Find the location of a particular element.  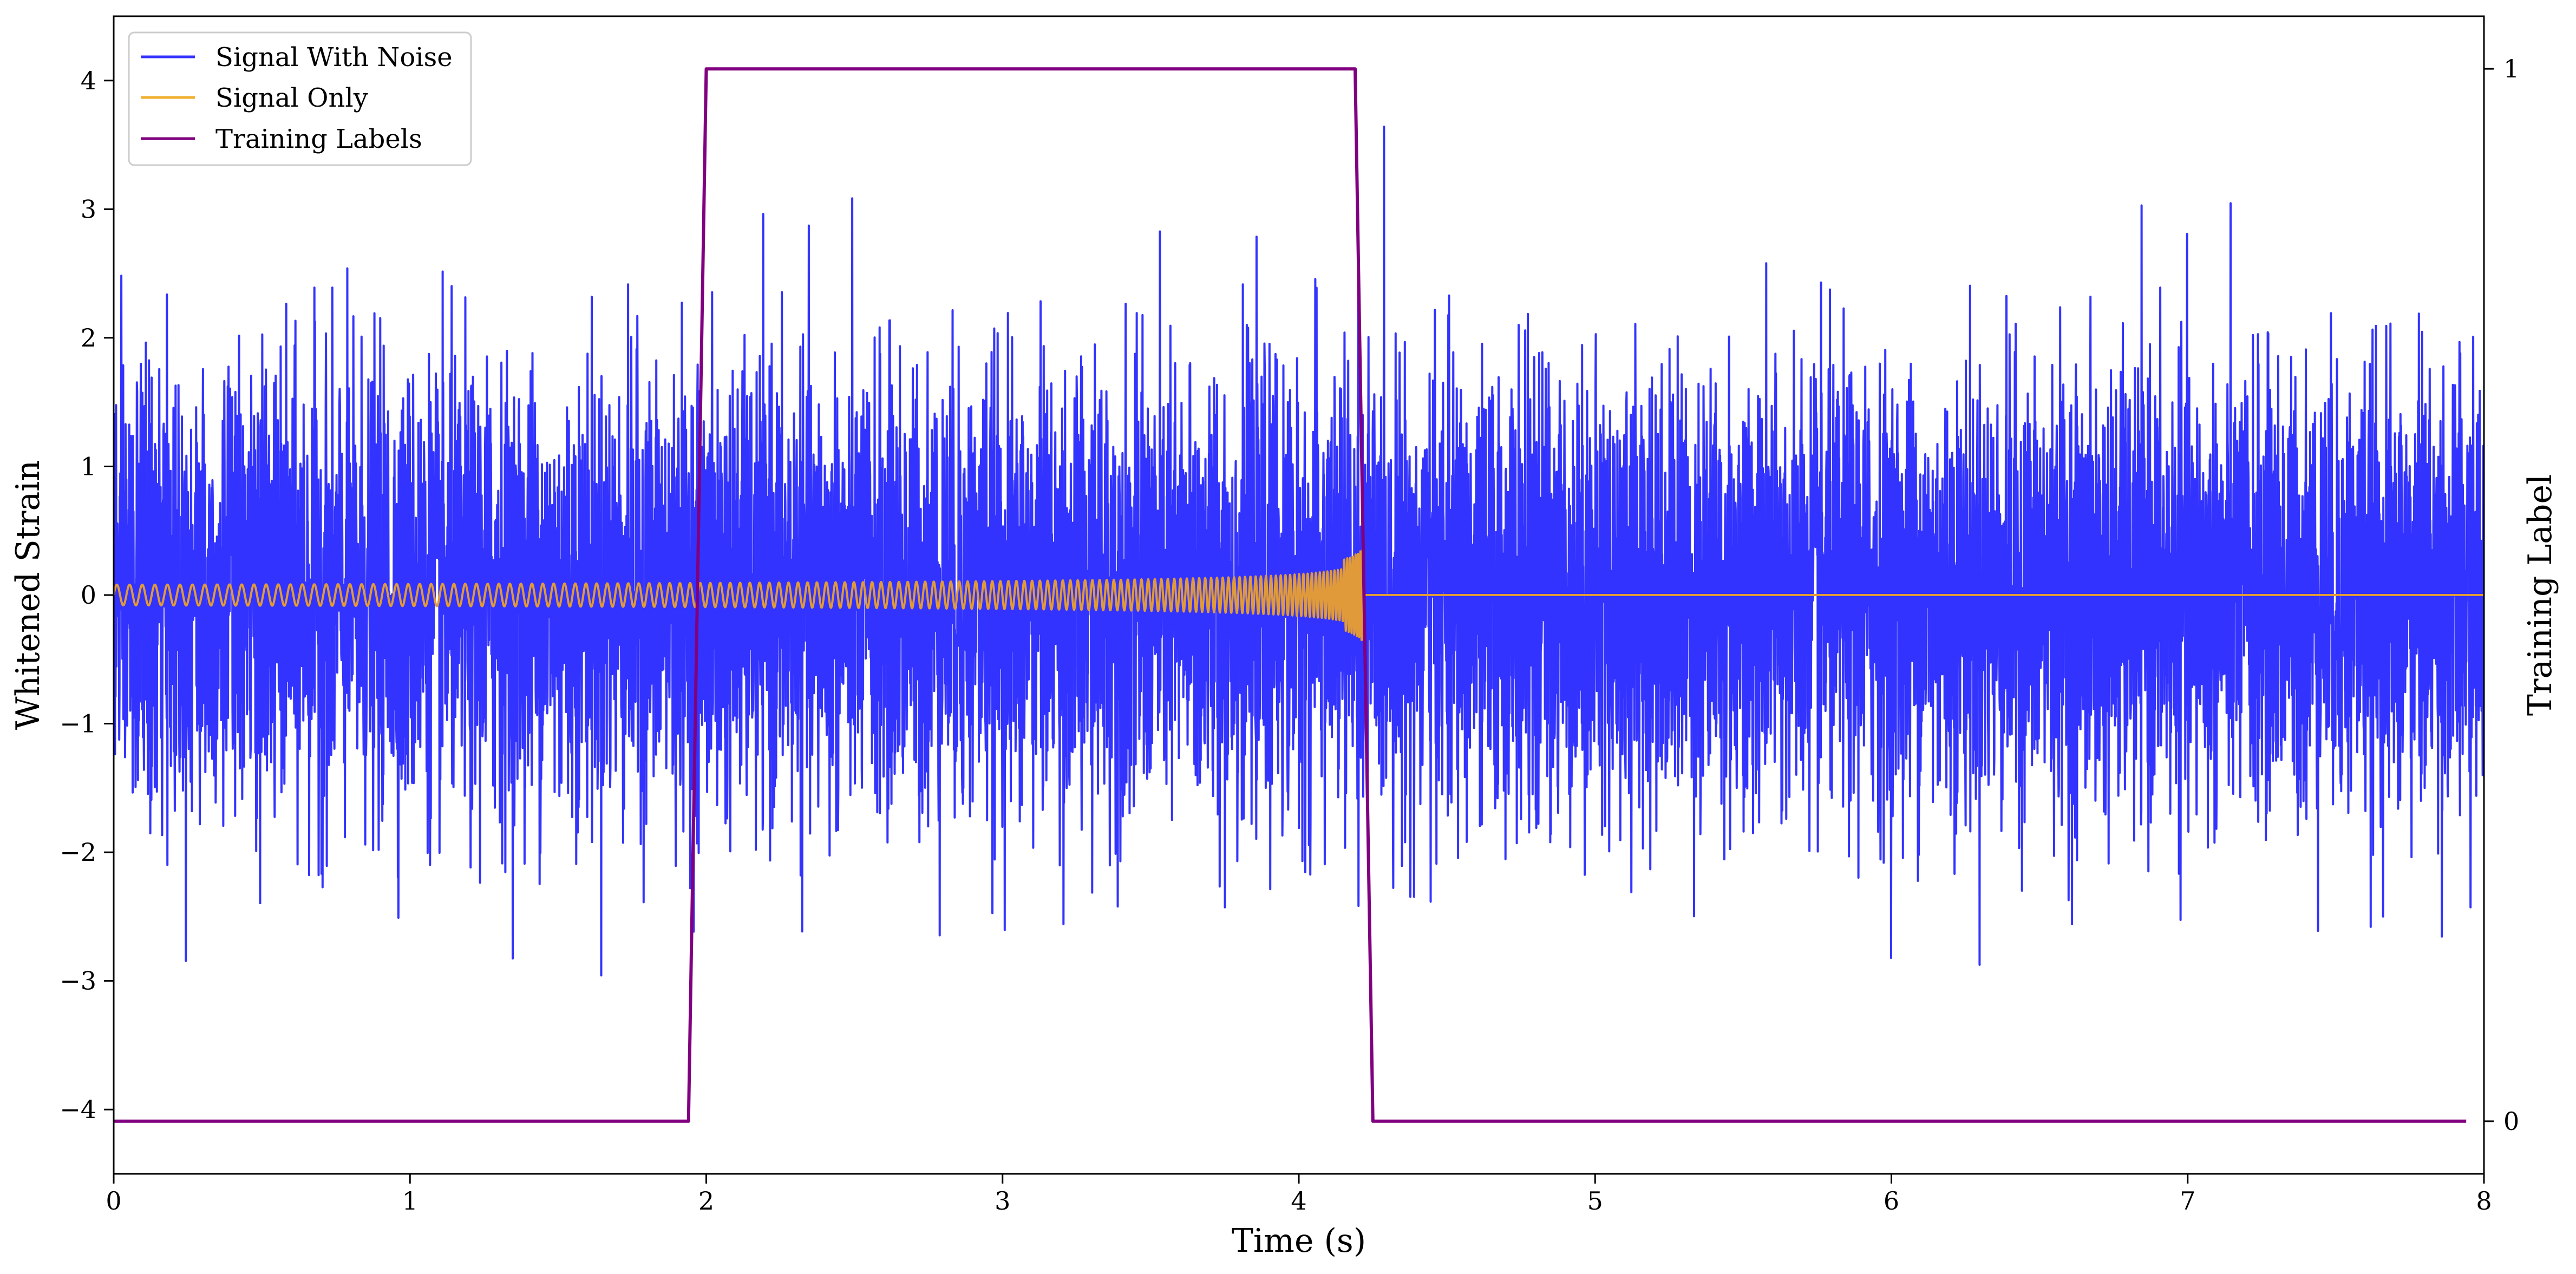

y-tick-label: 0 is located at coordinates (88, 595).